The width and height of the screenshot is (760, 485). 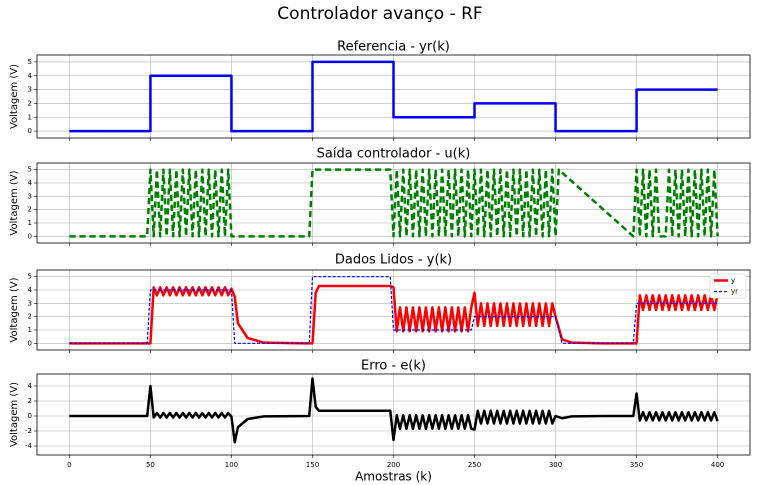 I want to click on x-tick-label: 250, so click(x=474, y=465).